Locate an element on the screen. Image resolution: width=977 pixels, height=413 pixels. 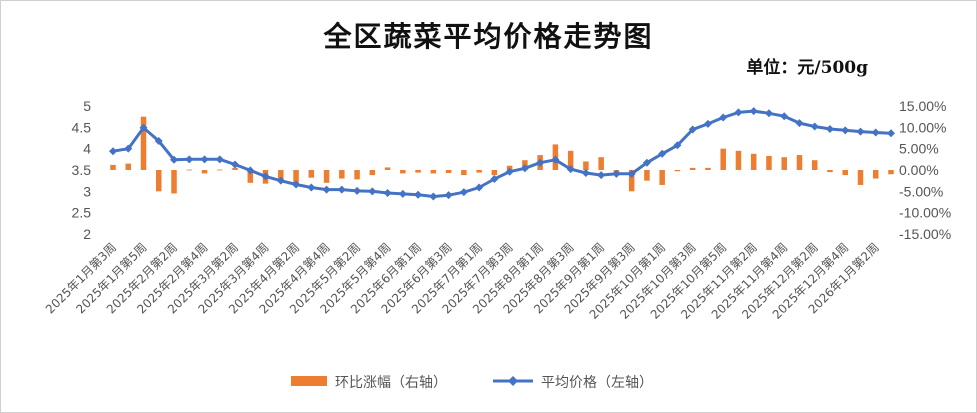
right-axis-tick-label: -15.00% is located at coordinates (925, 234).